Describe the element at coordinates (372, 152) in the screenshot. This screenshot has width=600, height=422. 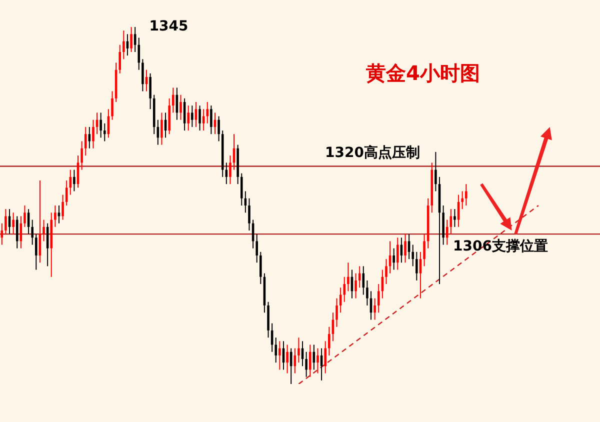
I see `ref-line-label: 1320高点压制` at that location.